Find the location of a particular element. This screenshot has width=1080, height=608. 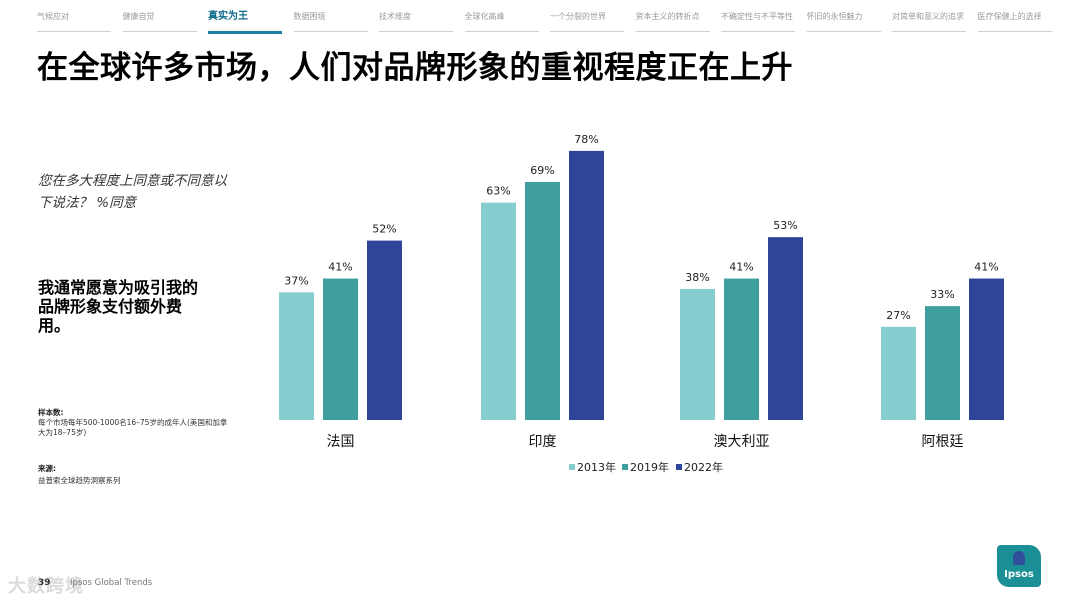

category-label-2: 澳大利亚 is located at coordinates (742, 442).